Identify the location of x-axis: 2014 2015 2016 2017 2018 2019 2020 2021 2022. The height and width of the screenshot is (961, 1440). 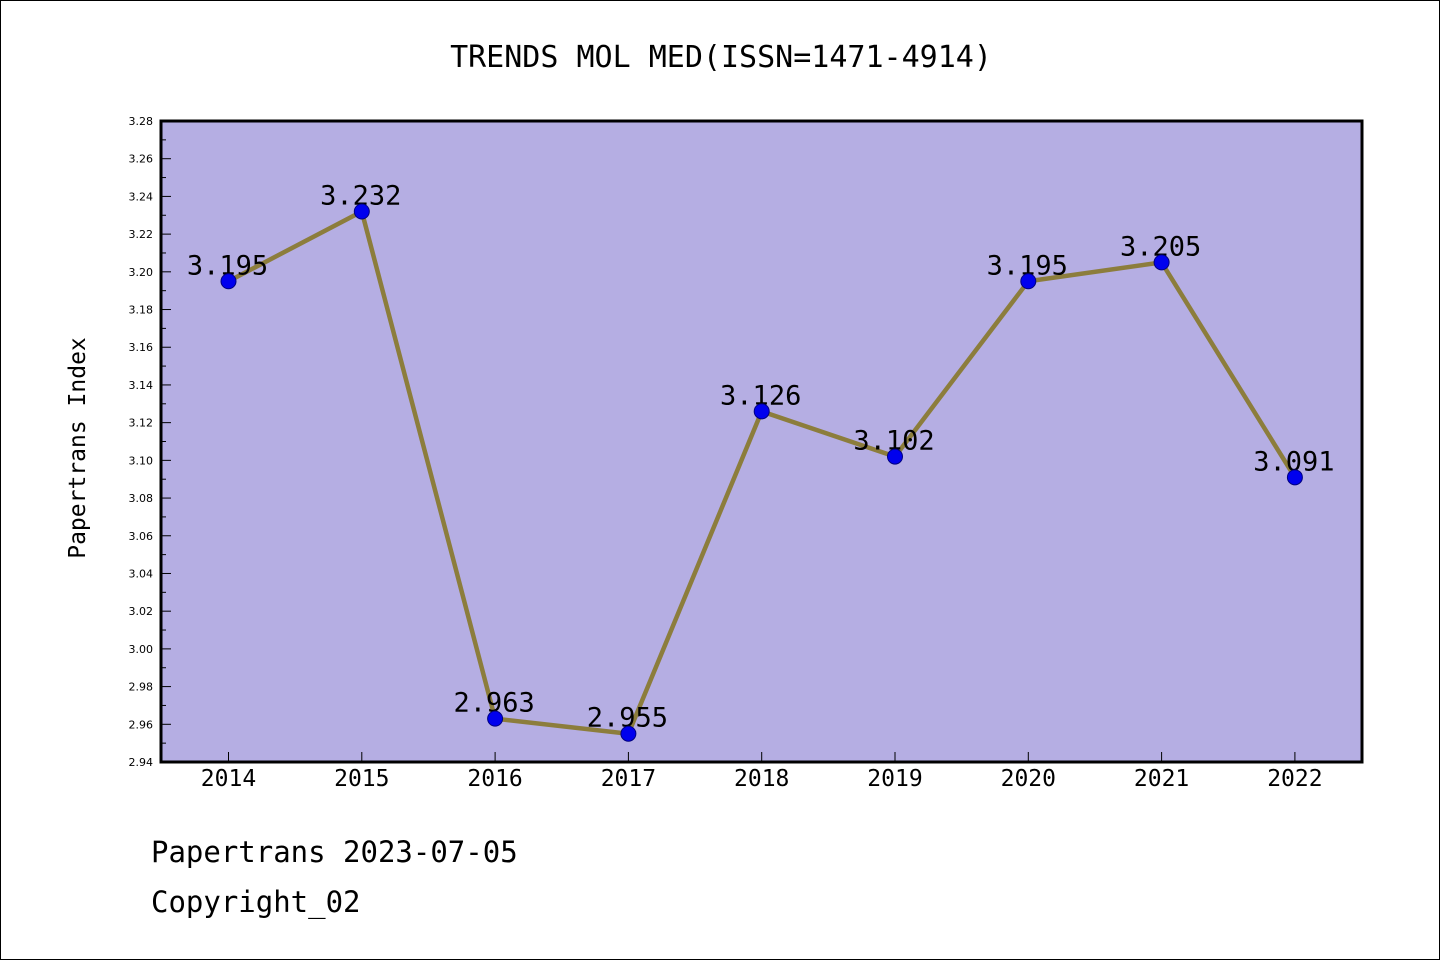
(762, 772).